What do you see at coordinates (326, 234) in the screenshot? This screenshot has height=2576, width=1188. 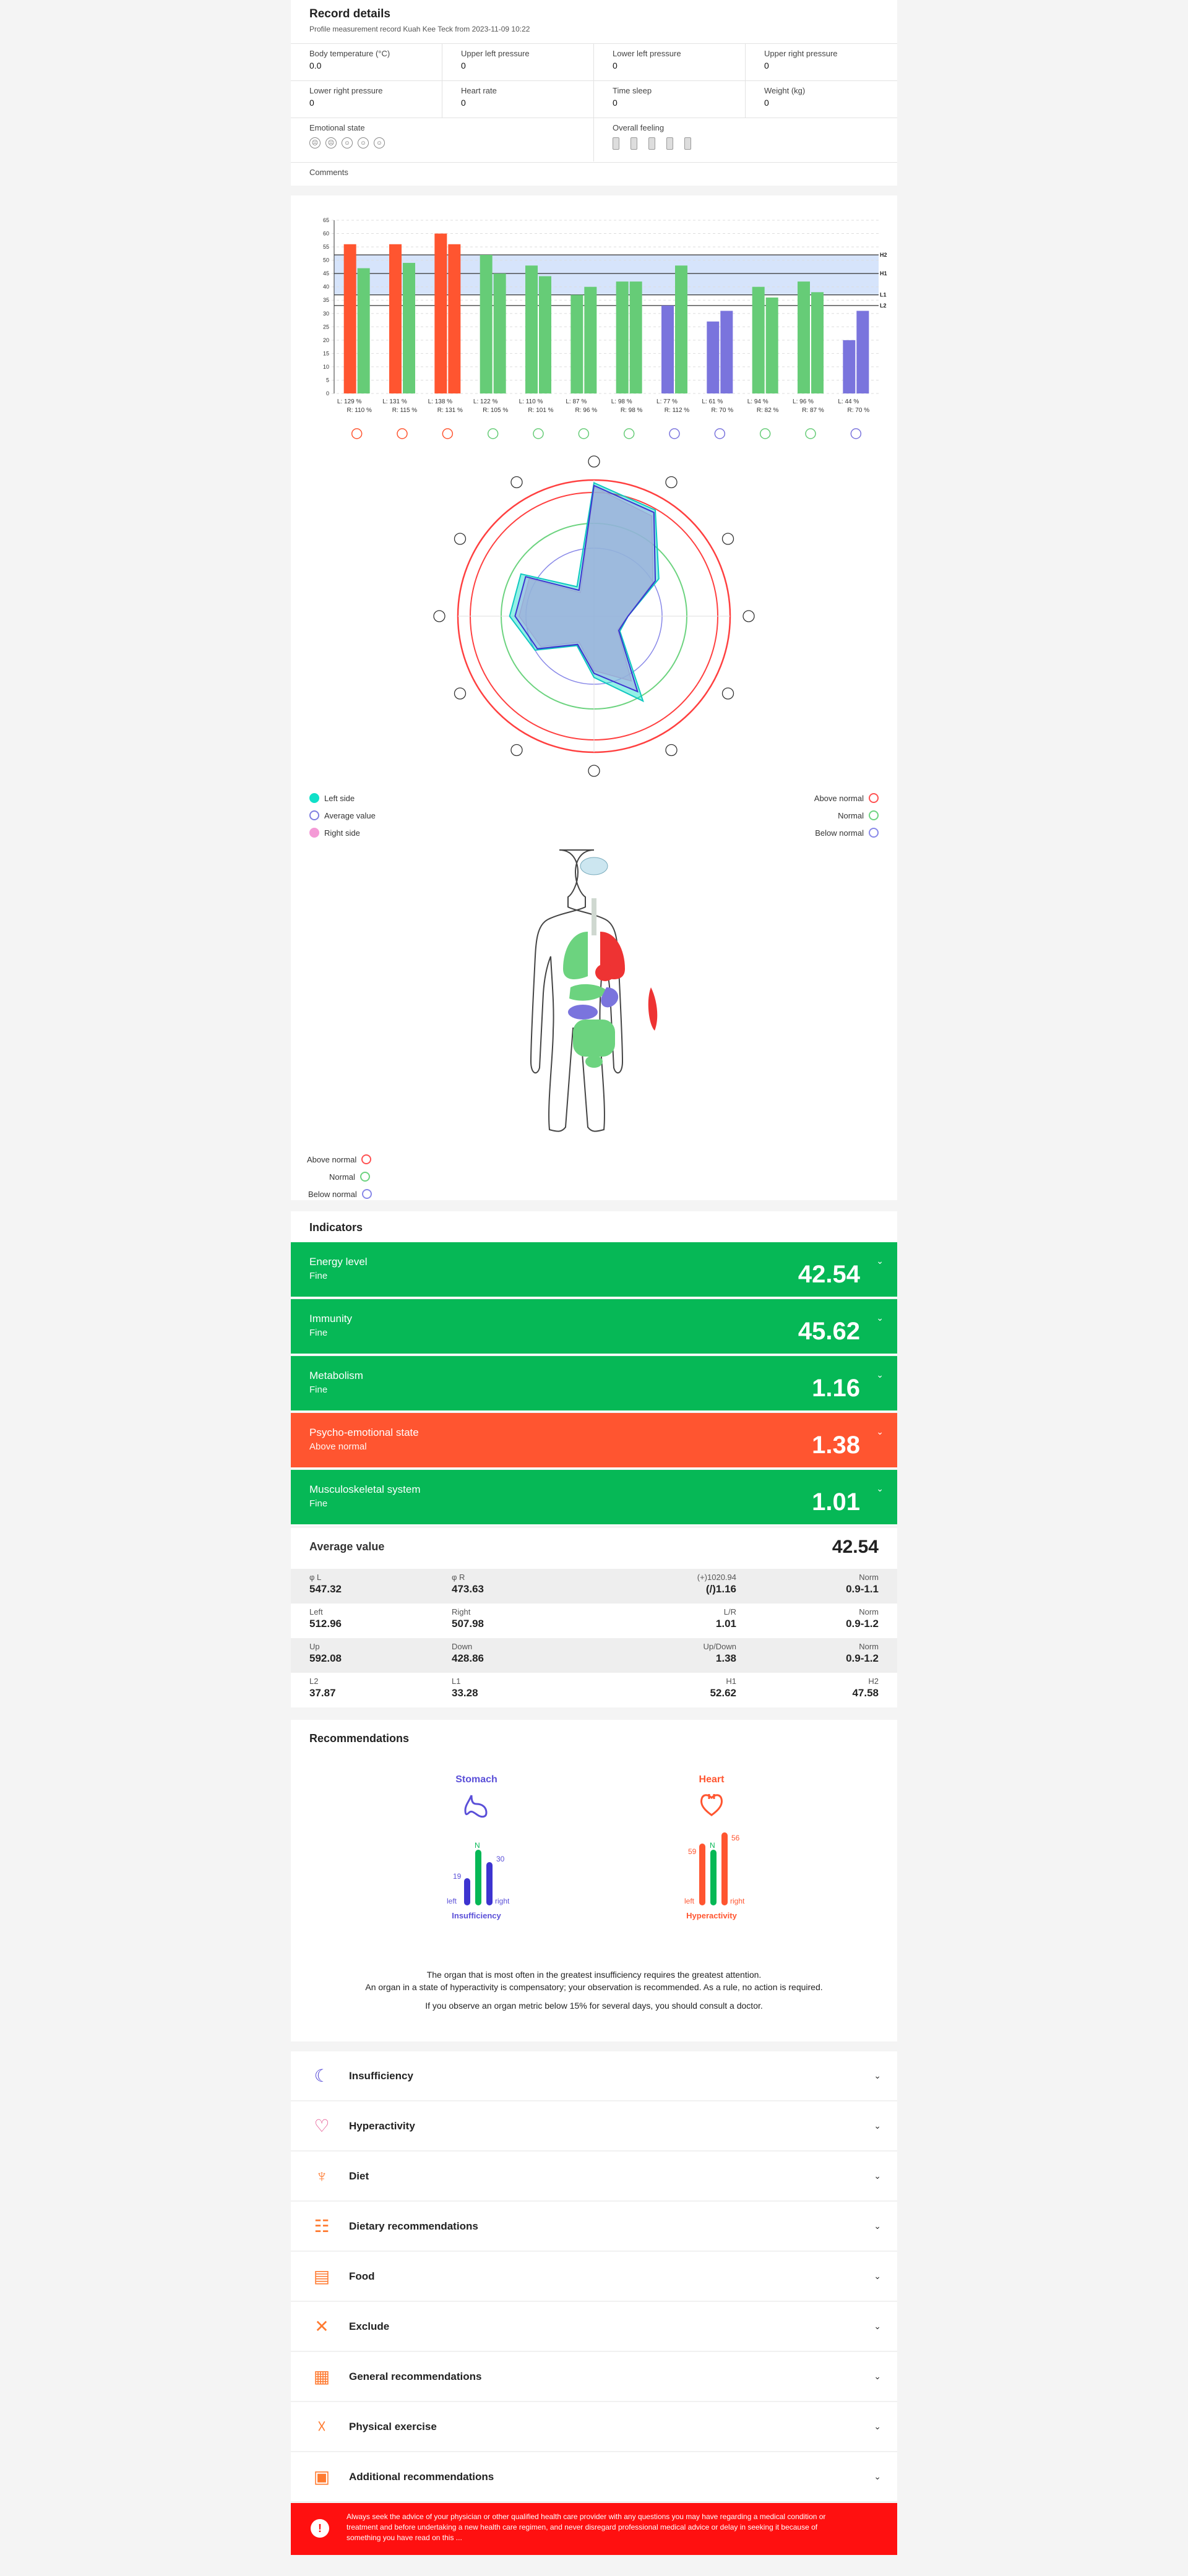 I see `y-tick-label: 60` at bounding box center [326, 234].